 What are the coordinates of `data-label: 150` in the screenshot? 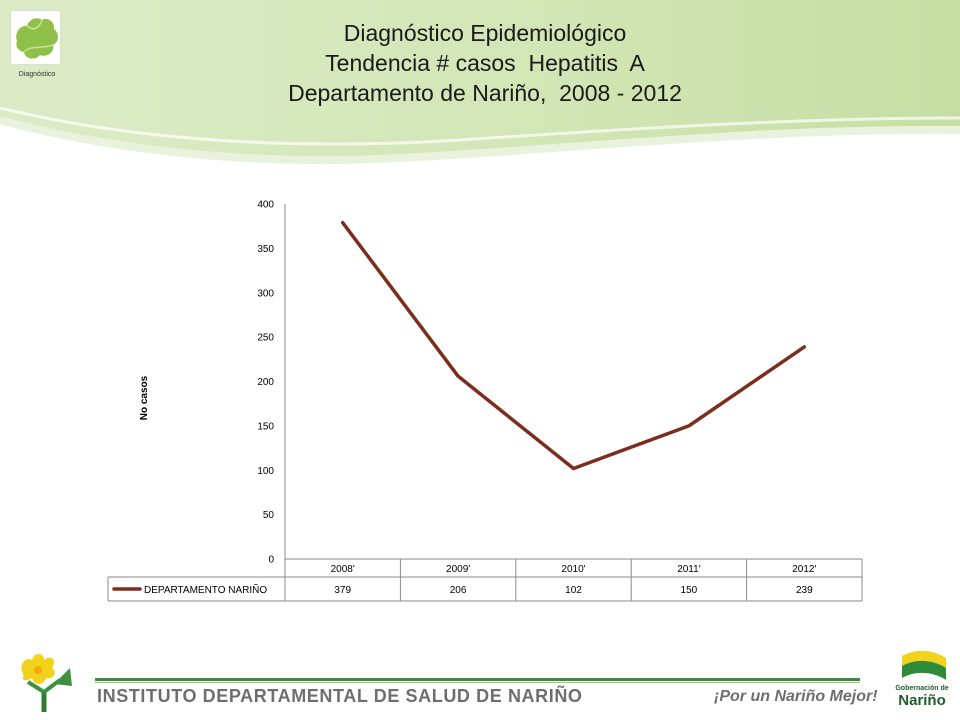 It's located at (689, 590).